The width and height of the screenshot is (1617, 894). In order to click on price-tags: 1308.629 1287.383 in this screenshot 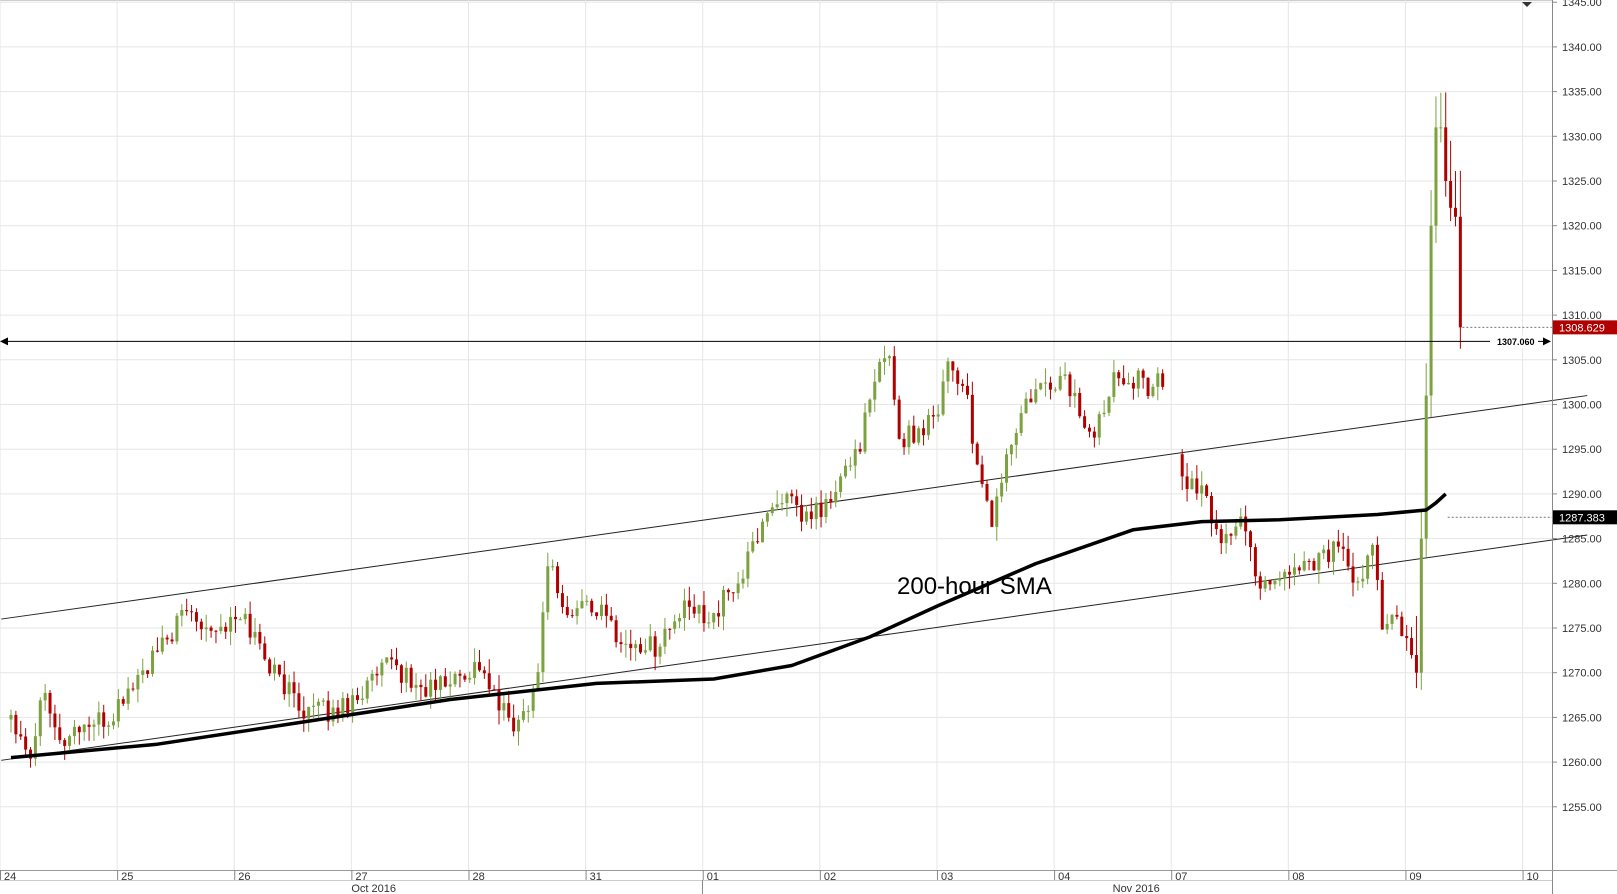, I will do `click(1532, 422)`.